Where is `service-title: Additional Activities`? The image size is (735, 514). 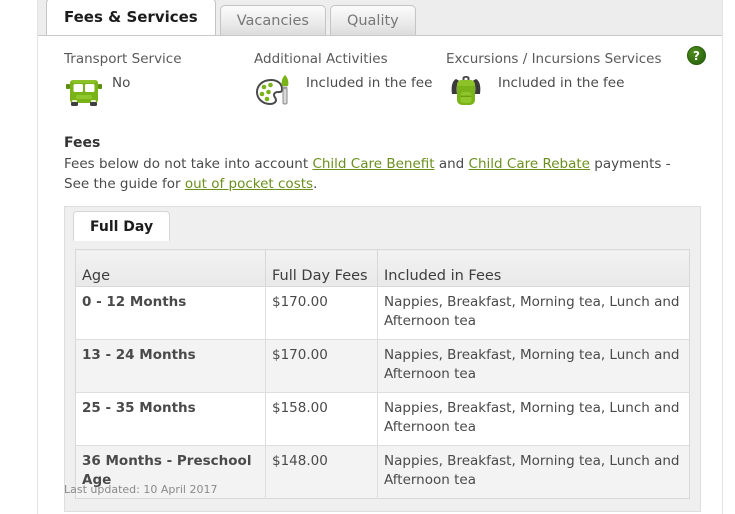 service-title: Additional Activities is located at coordinates (321, 59).